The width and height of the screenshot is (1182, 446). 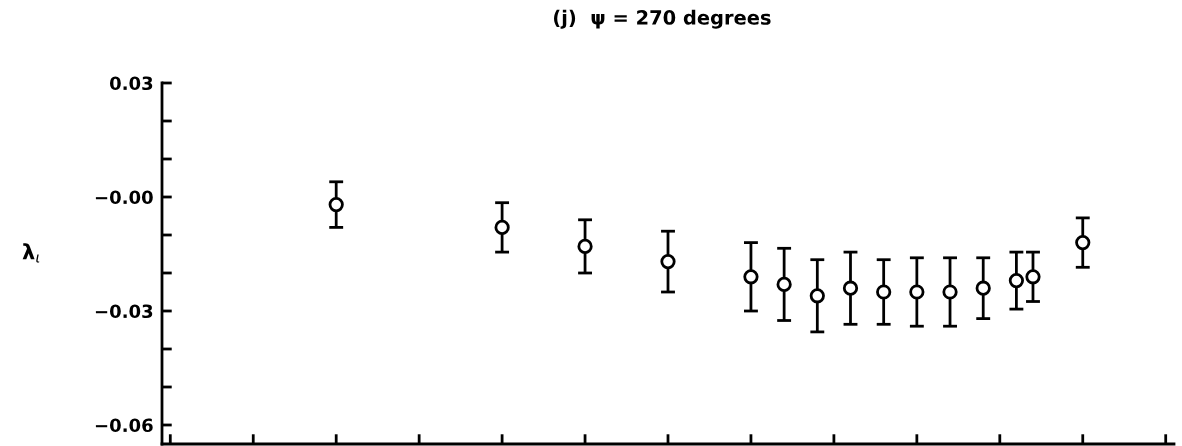 What do you see at coordinates (124, 425) in the screenshot?
I see `y-tick-label: −0.06` at bounding box center [124, 425].